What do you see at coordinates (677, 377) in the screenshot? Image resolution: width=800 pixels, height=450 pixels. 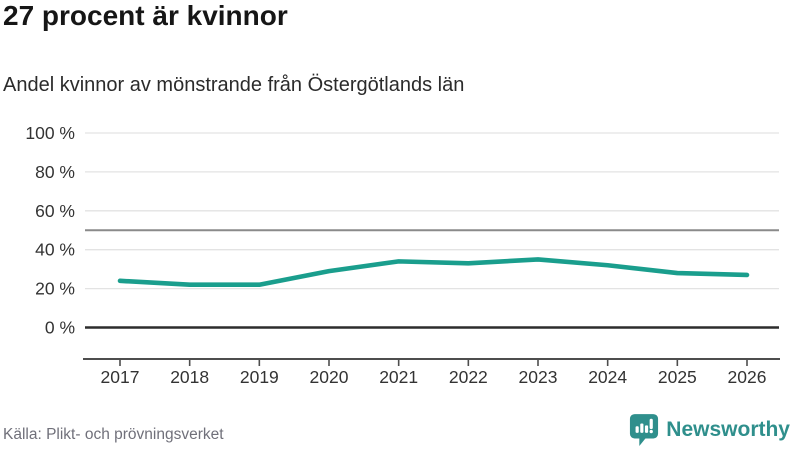 I see `x-axis-tick-label: 2025` at bounding box center [677, 377].